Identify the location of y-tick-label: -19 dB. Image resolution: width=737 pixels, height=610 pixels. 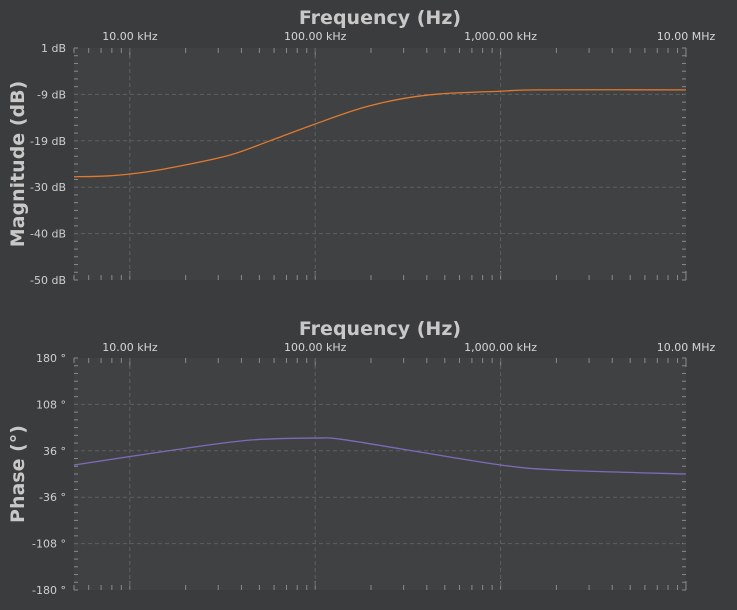
(48, 141).